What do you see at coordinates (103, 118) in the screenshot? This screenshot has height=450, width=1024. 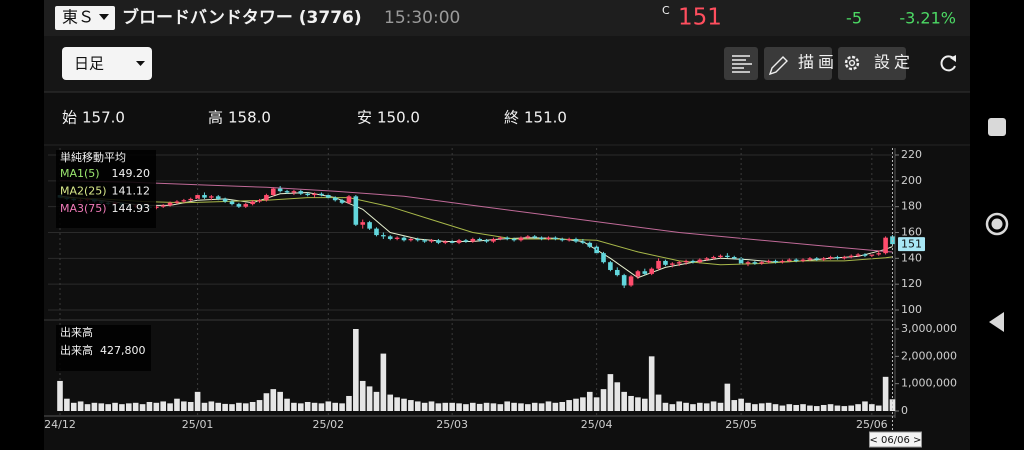 I see `open-value: 157.0` at bounding box center [103, 118].